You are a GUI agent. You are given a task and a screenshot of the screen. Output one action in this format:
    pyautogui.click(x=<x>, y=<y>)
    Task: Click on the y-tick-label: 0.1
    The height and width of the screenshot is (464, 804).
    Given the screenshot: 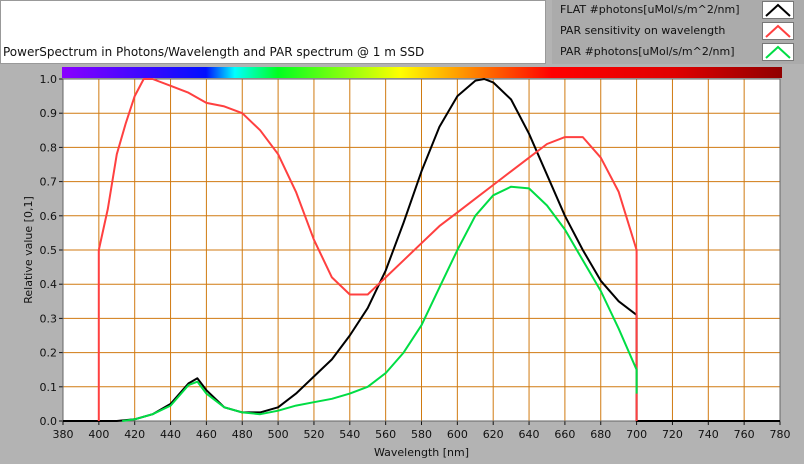 What is the action you would take?
    pyautogui.click(x=49, y=387)
    